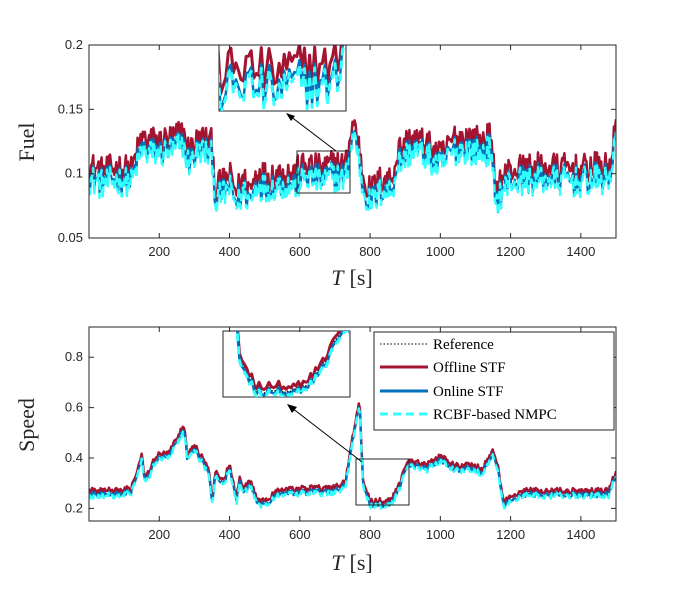 This screenshot has height=602, width=682. I want to click on speed-x-label: T [s], so click(351, 562).